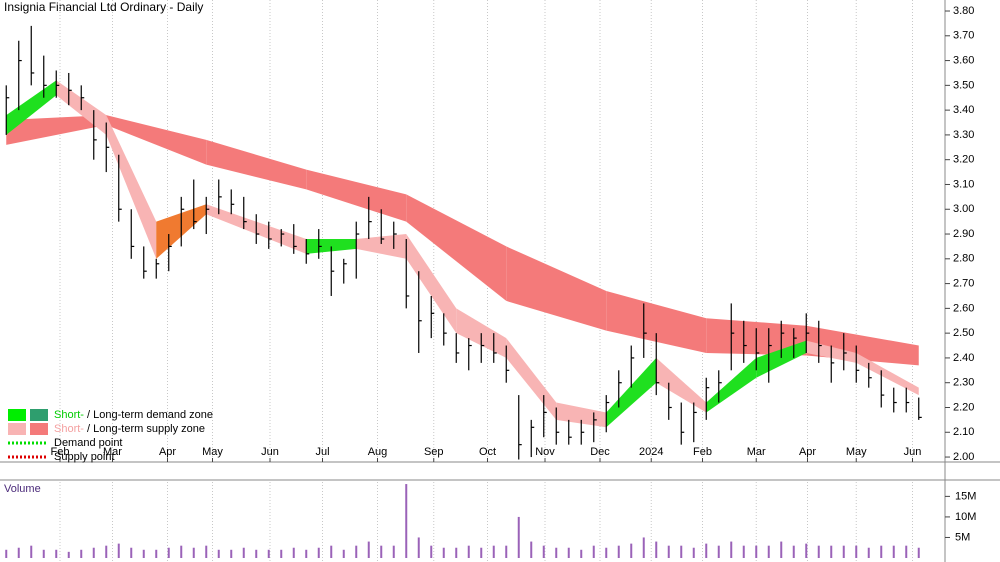 The image size is (1000, 562). Describe the element at coordinates (963, 184) in the screenshot. I see `y-tick-label: 3.10` at that location.